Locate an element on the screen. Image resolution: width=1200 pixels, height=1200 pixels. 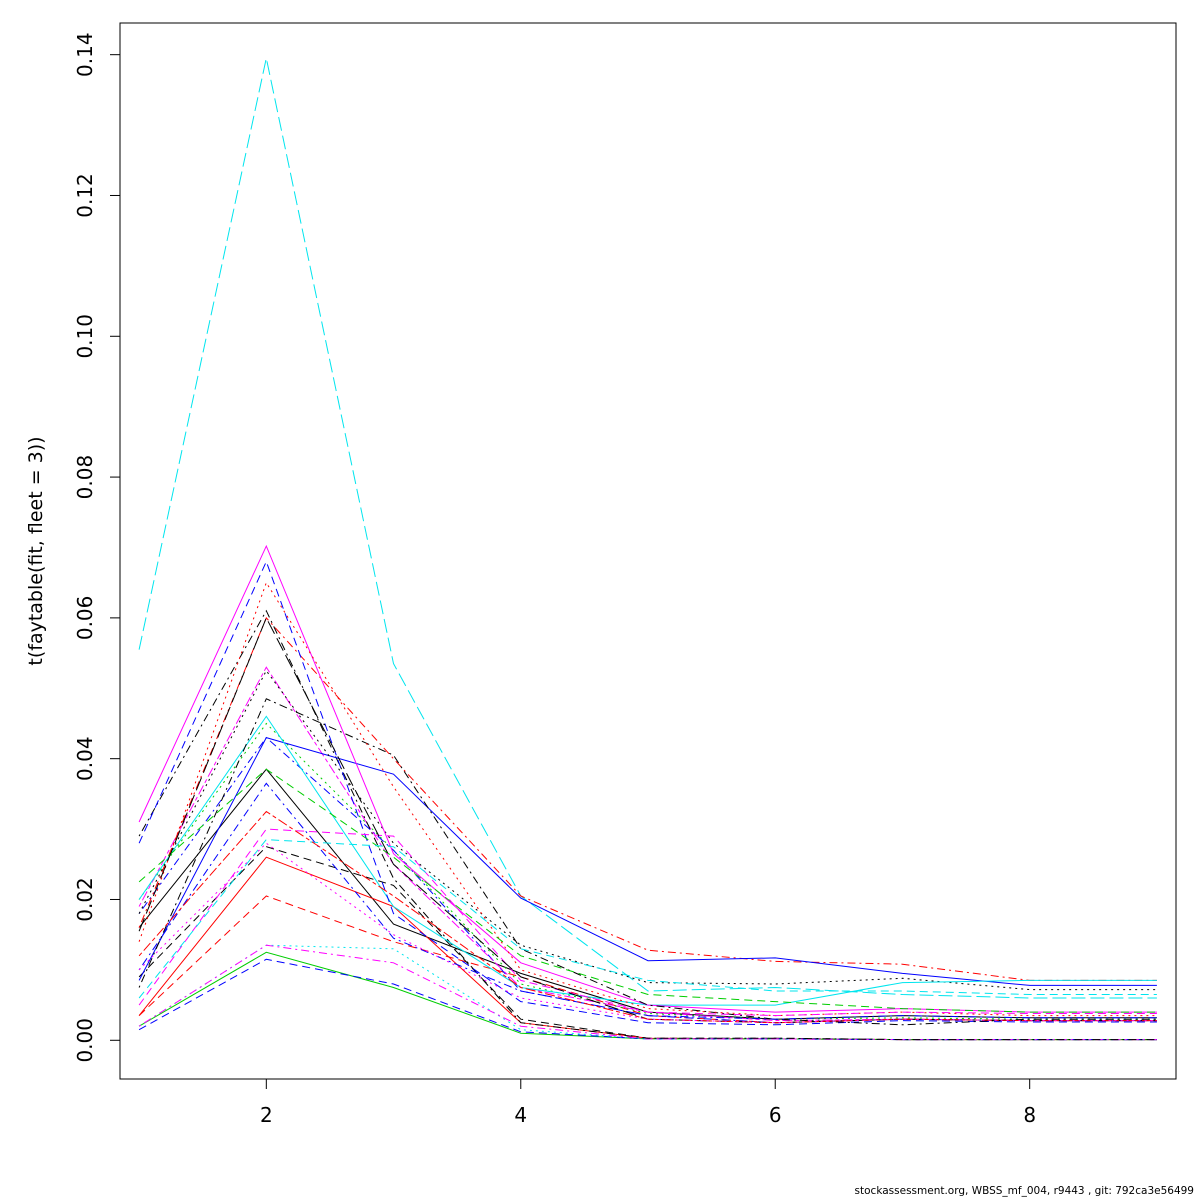
y-tick-label: 0.00 is located at coordinates (85, 1040).